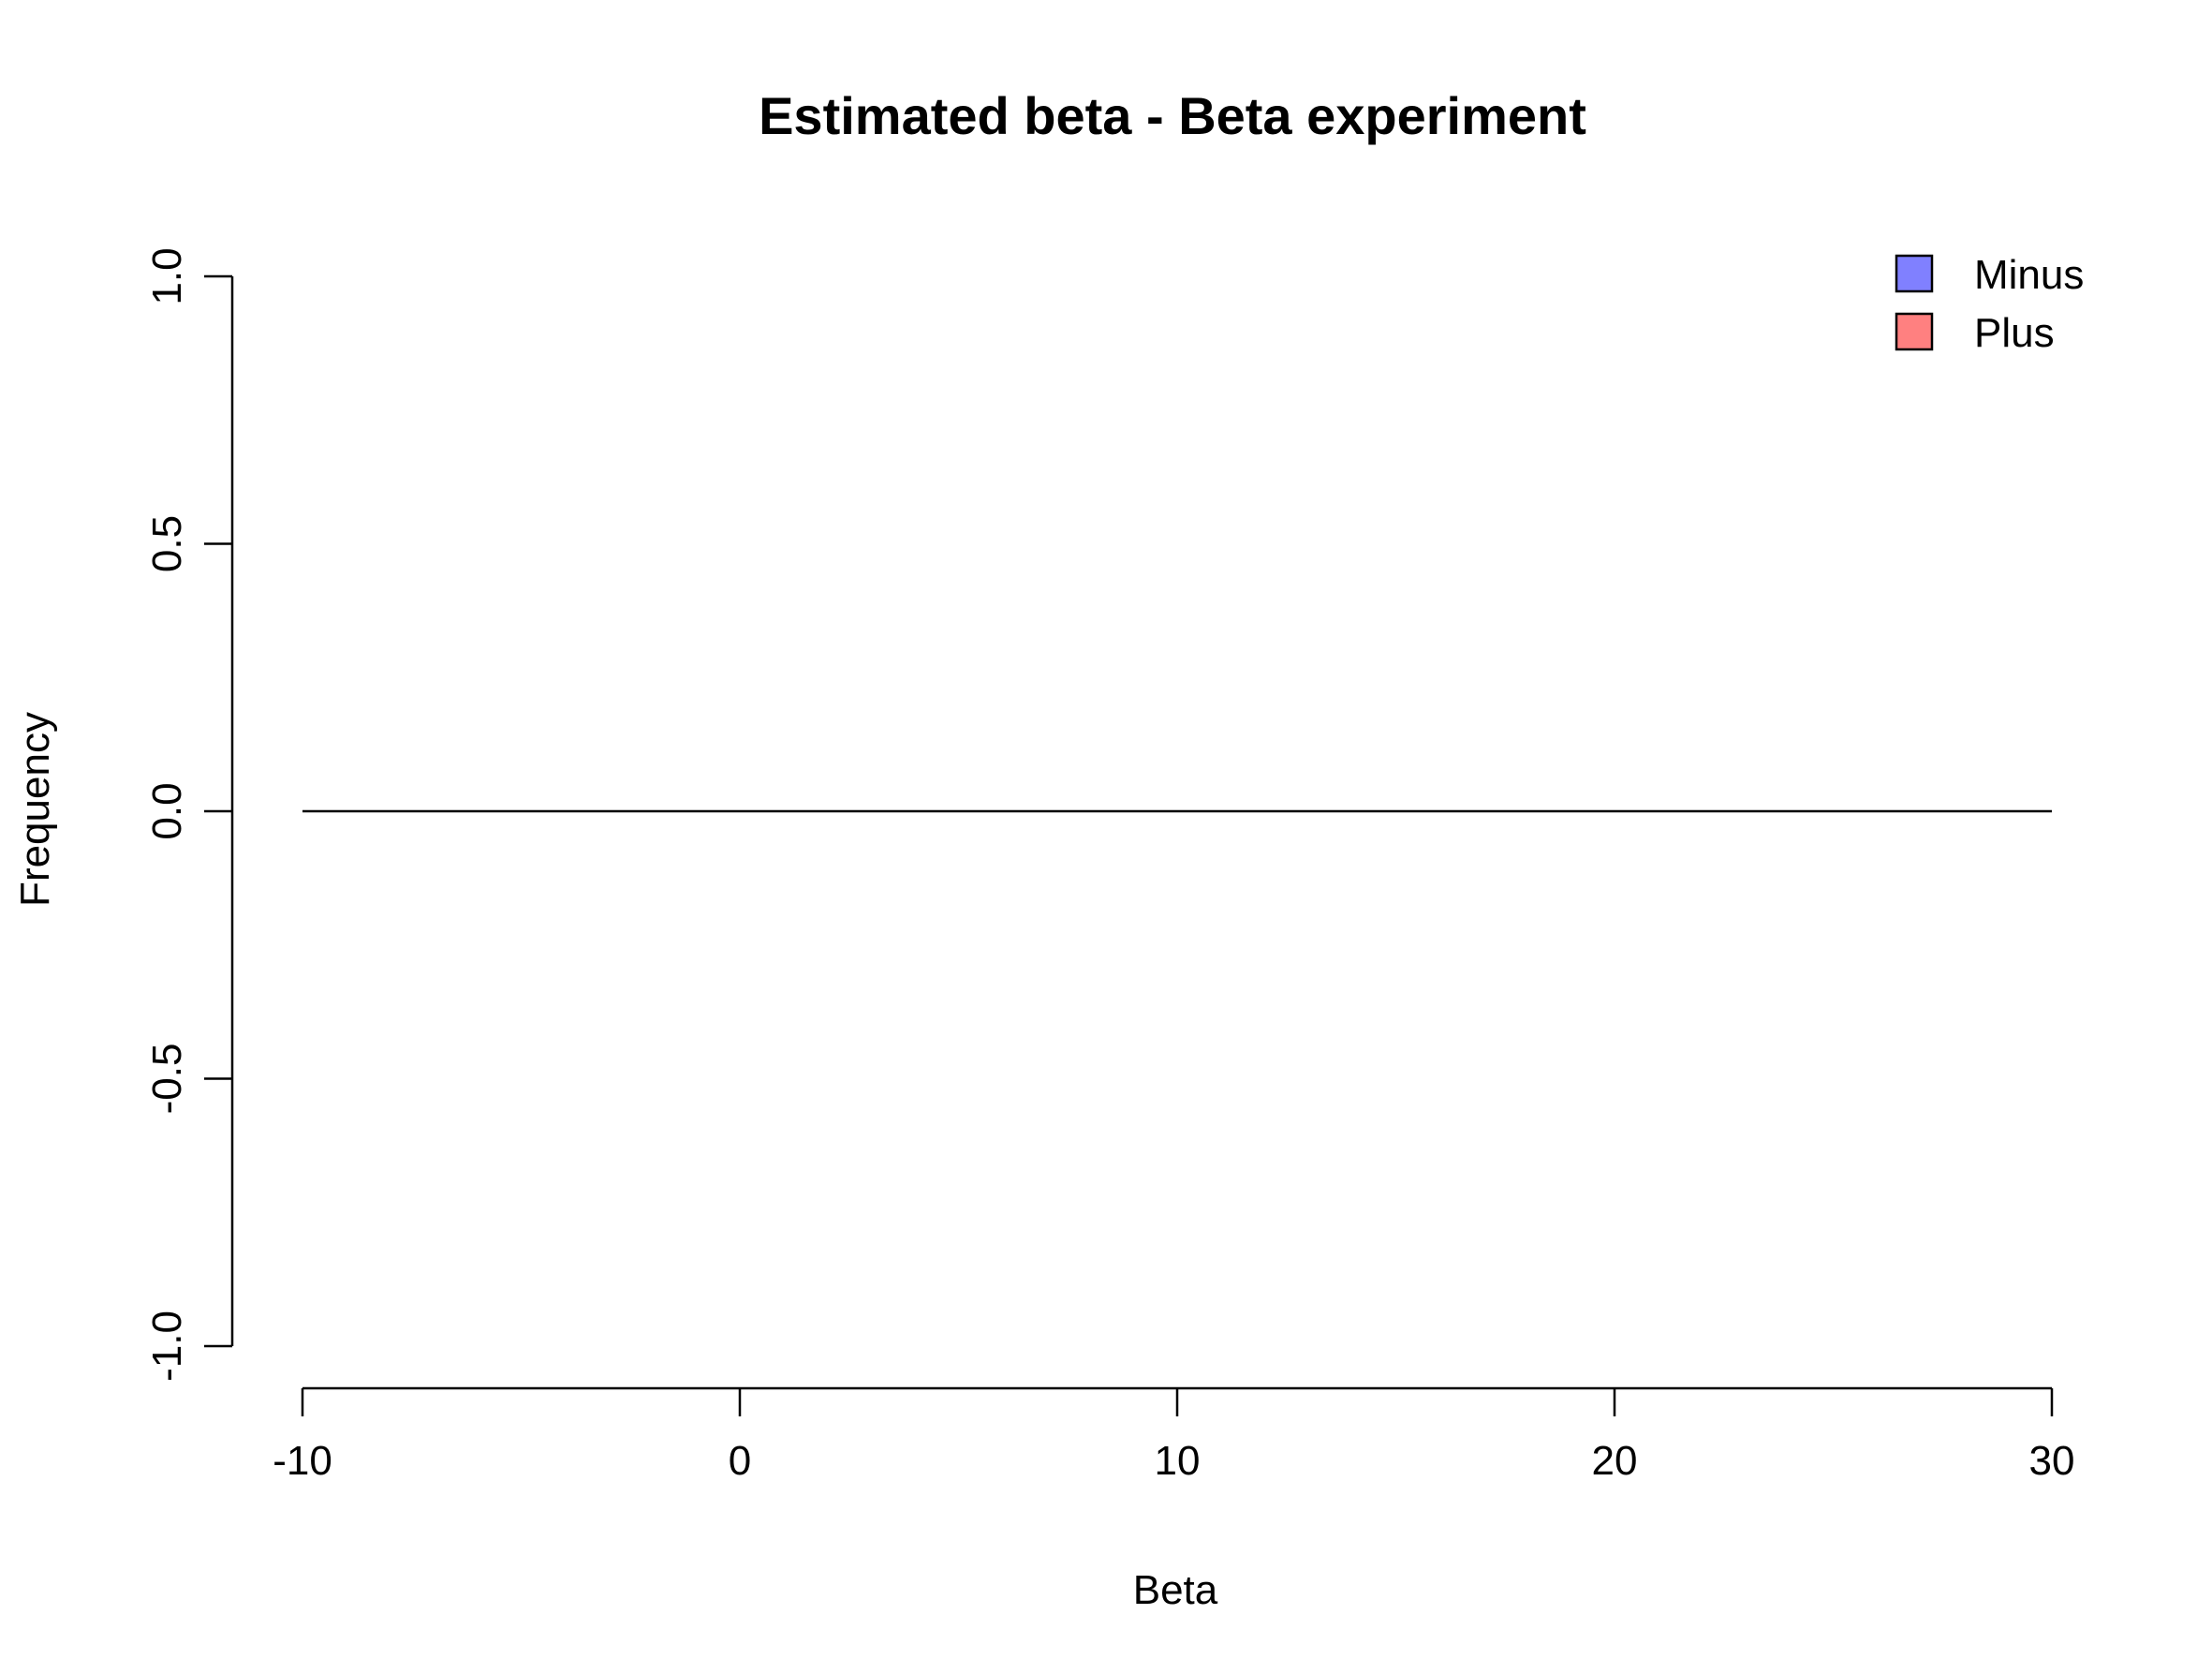  I want to click on legend-label-minus: Minus, so click(2029, 275).